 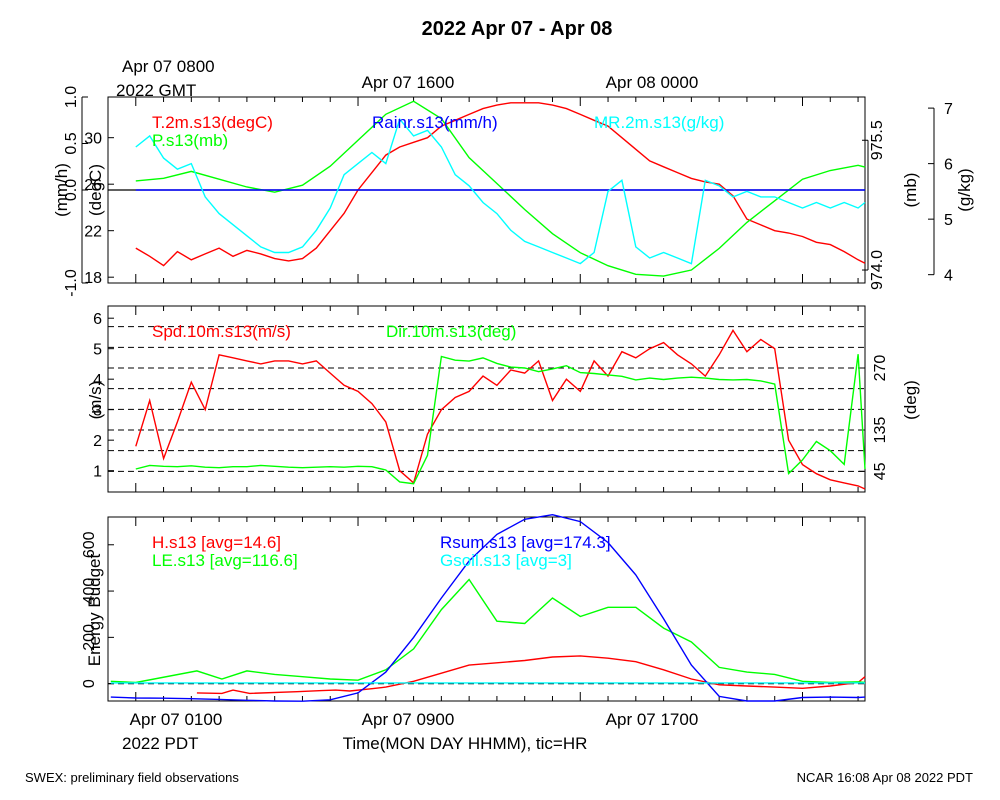 I want to click on met-ytick-label: 5, so click(x=948, y=220).